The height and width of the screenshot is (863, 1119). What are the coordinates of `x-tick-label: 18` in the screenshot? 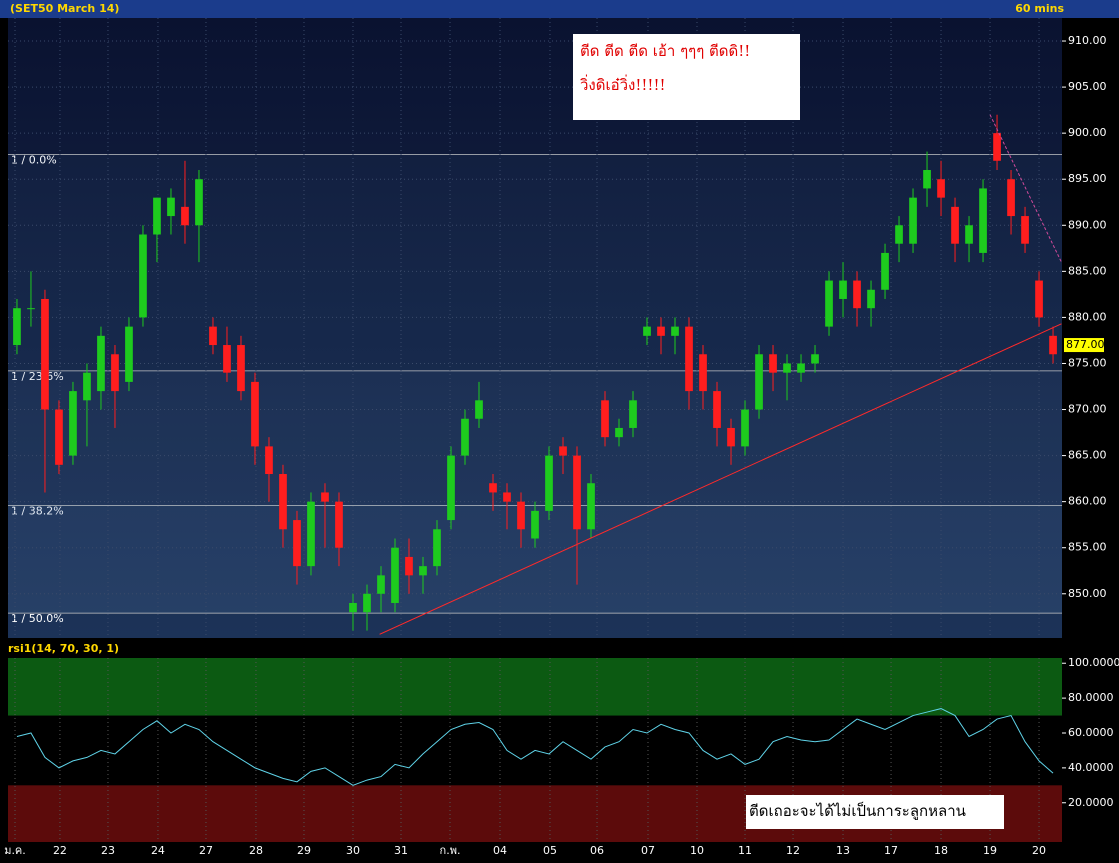 It's located at (941, 850).